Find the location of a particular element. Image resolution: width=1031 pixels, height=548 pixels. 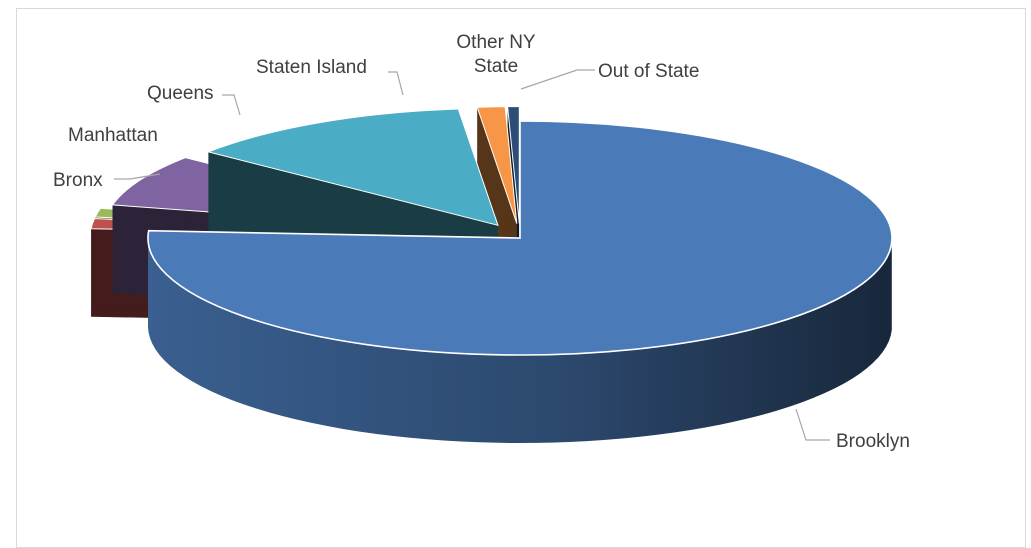

label-text: Brooklyn is located at coordinates (873, 441).